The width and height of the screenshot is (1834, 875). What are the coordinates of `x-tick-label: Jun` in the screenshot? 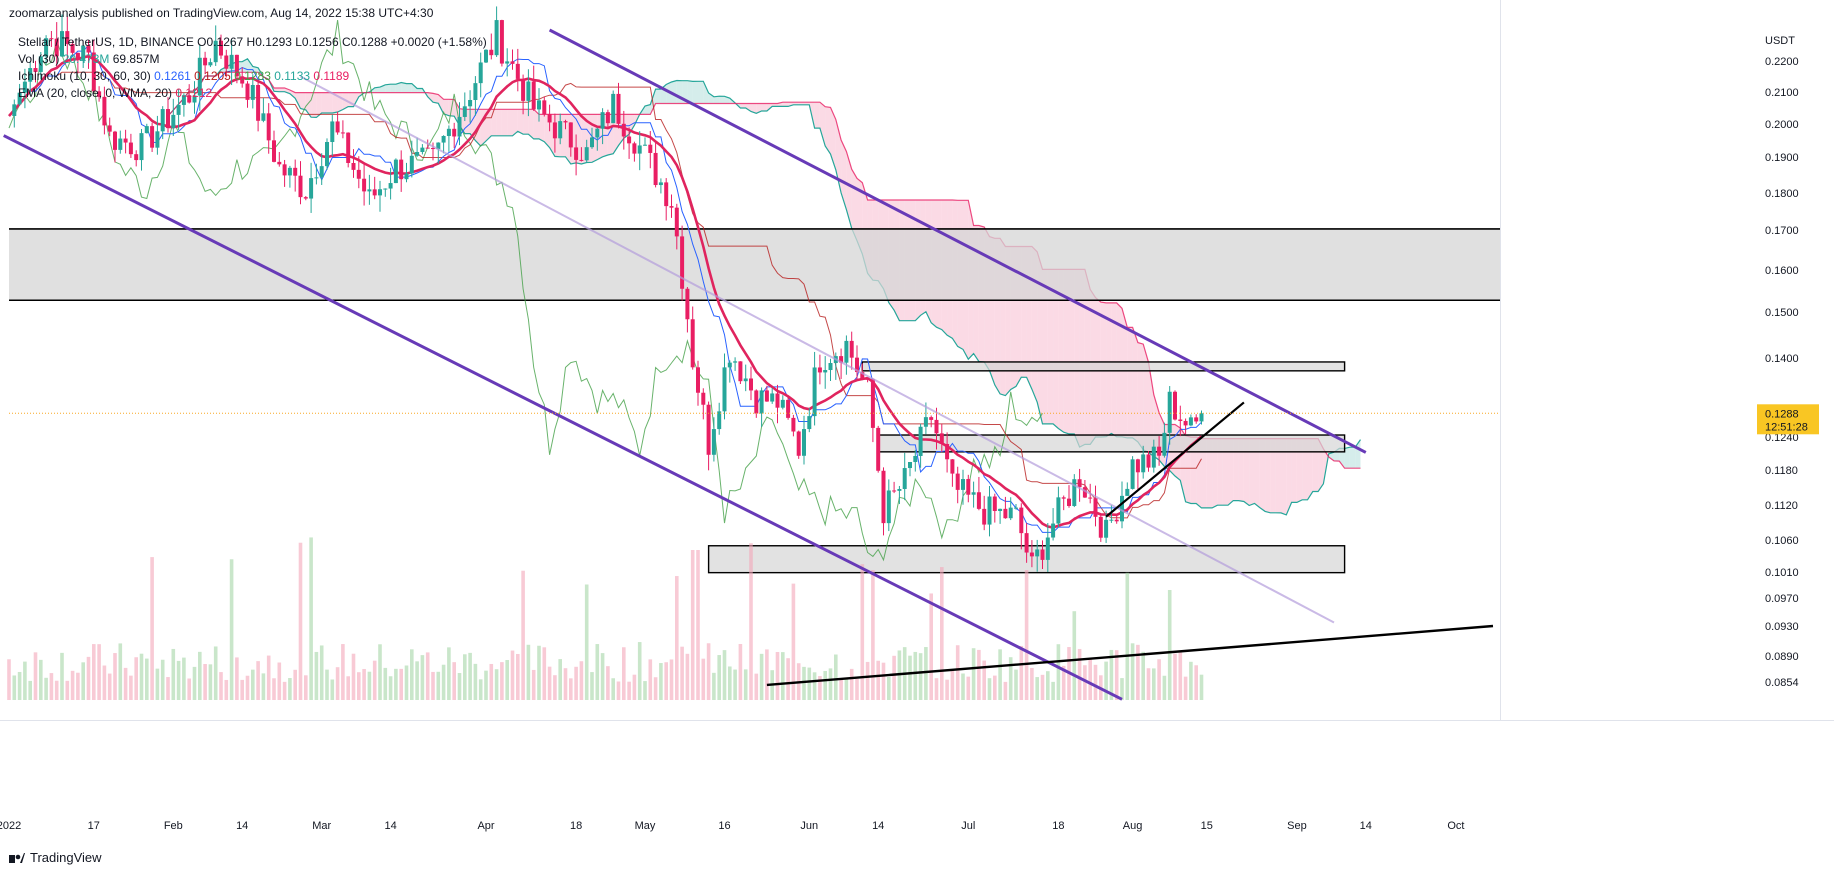 It's located at (809, 826).